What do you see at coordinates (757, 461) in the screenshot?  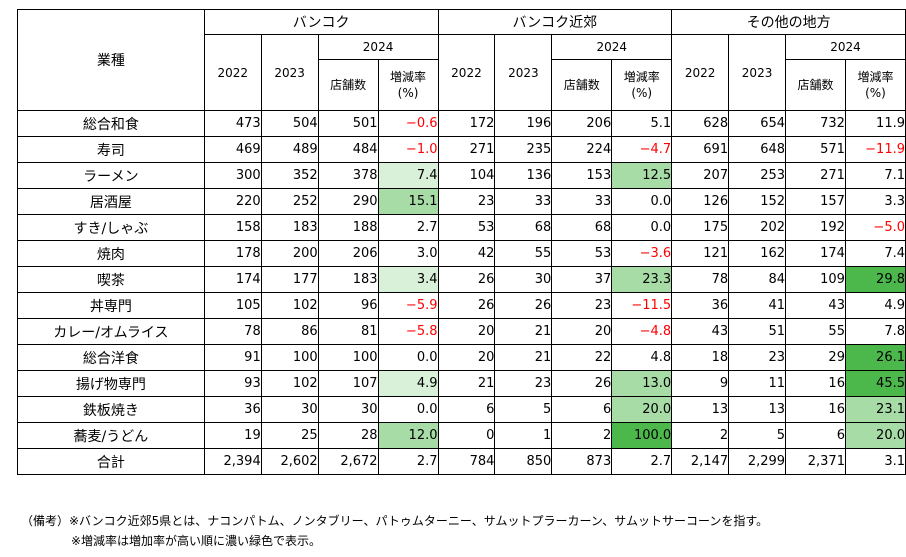 I see `other-2023-cell: 2,299` at bounding box center [757, 461].